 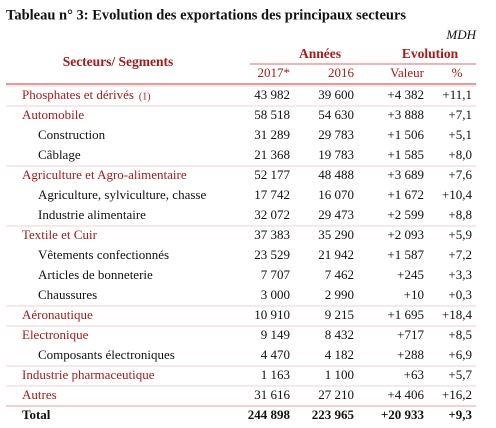 What do you see at coordinates (275, 354) in the screenshot?
I see `cell: 4 470` at bounding box center [275, 354].